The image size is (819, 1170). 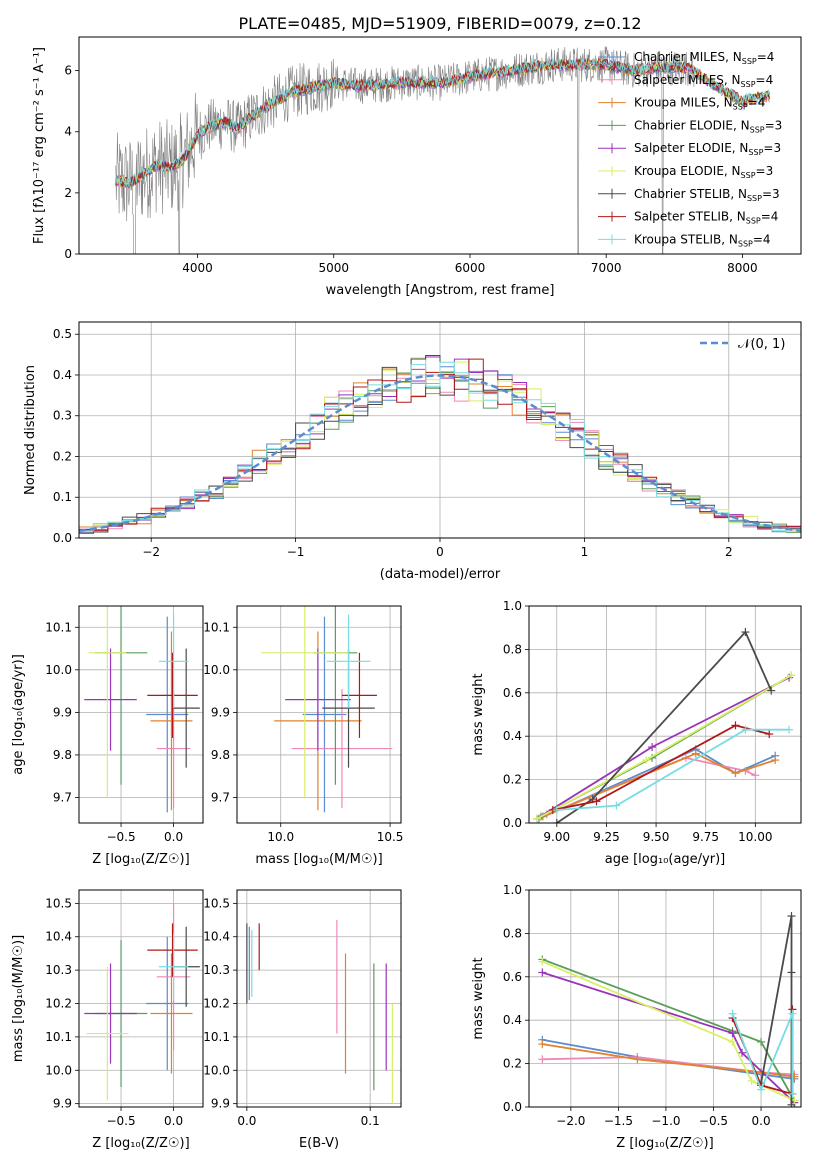 What do you see at coordinates (319, 1143) in the screenshot?
I see `axis-label-x: E(B-V)` at bounding box center [319, 1143].